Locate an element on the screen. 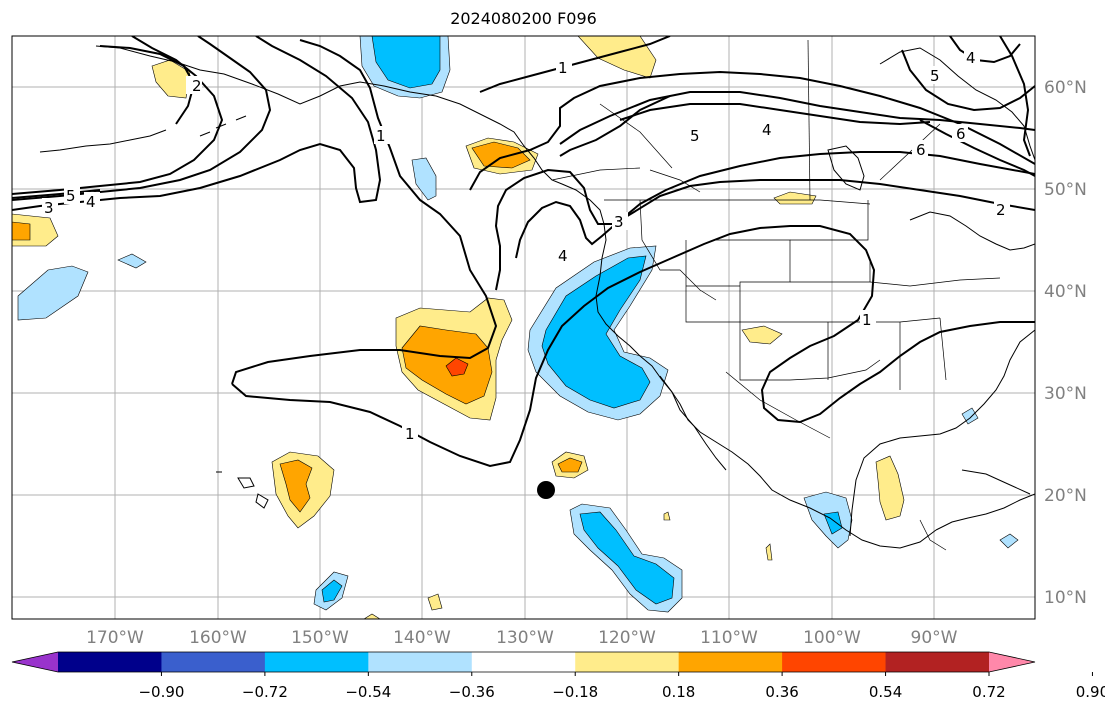  colorbar-tick-label: 0.54 is located at coordinates (885, 692).